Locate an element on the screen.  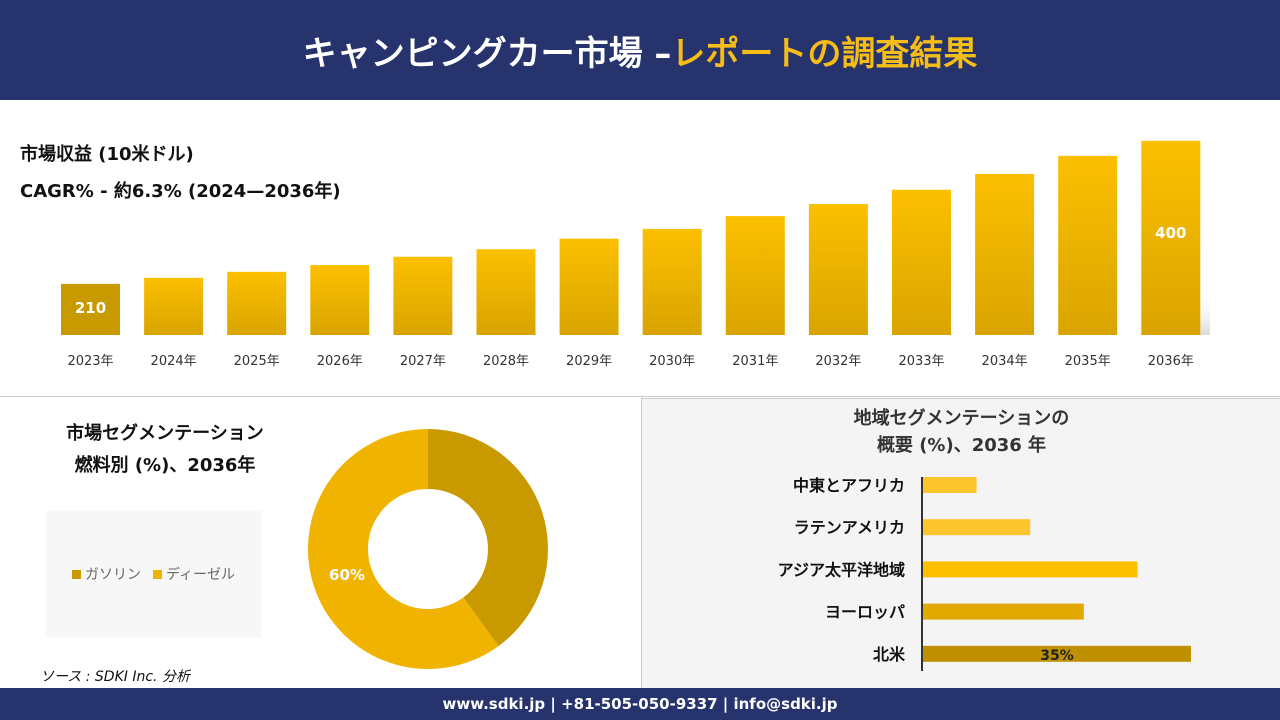
region-label: 中東とアフリカ is located at coordinates (849, 485).